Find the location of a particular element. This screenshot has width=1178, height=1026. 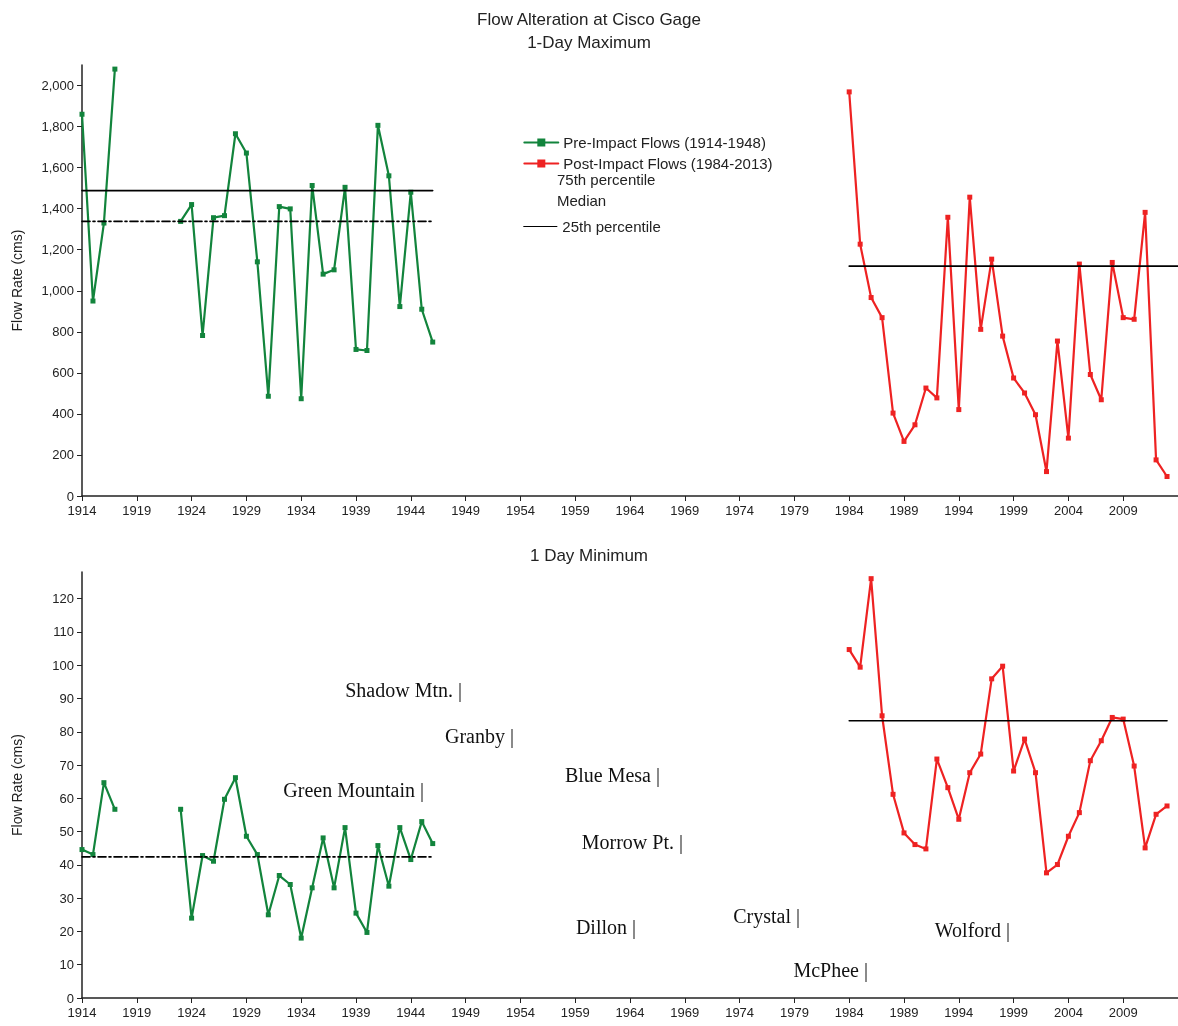

y-tick-label: 10 is located at coordinates (66, 965).